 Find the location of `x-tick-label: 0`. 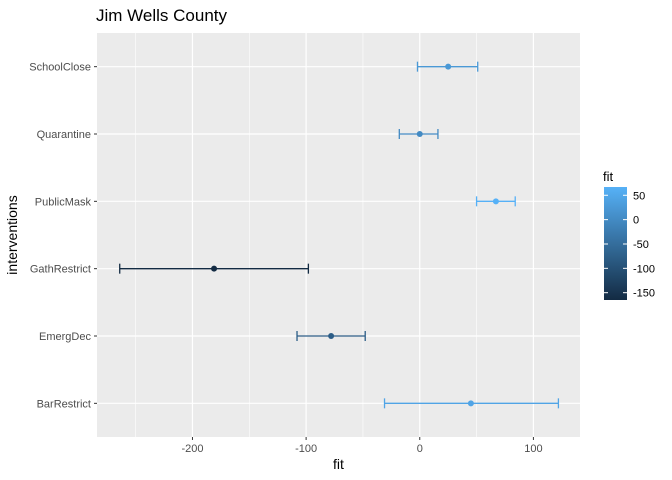

x-tick-label: 0 is located at coordinates (420, 449).